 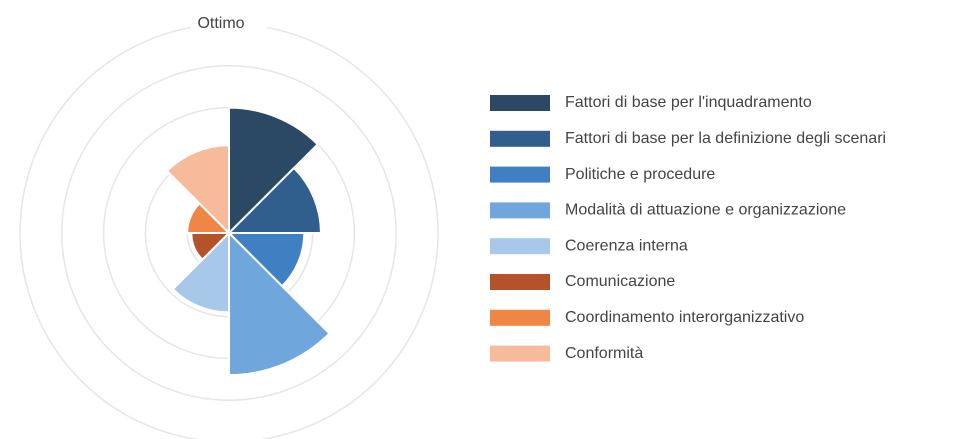 What do you see at coordinates (688, 102) in the screenshot?
I see `legend-label: Fattori di base per l'inquadramento` at bounding box center [688, 102].